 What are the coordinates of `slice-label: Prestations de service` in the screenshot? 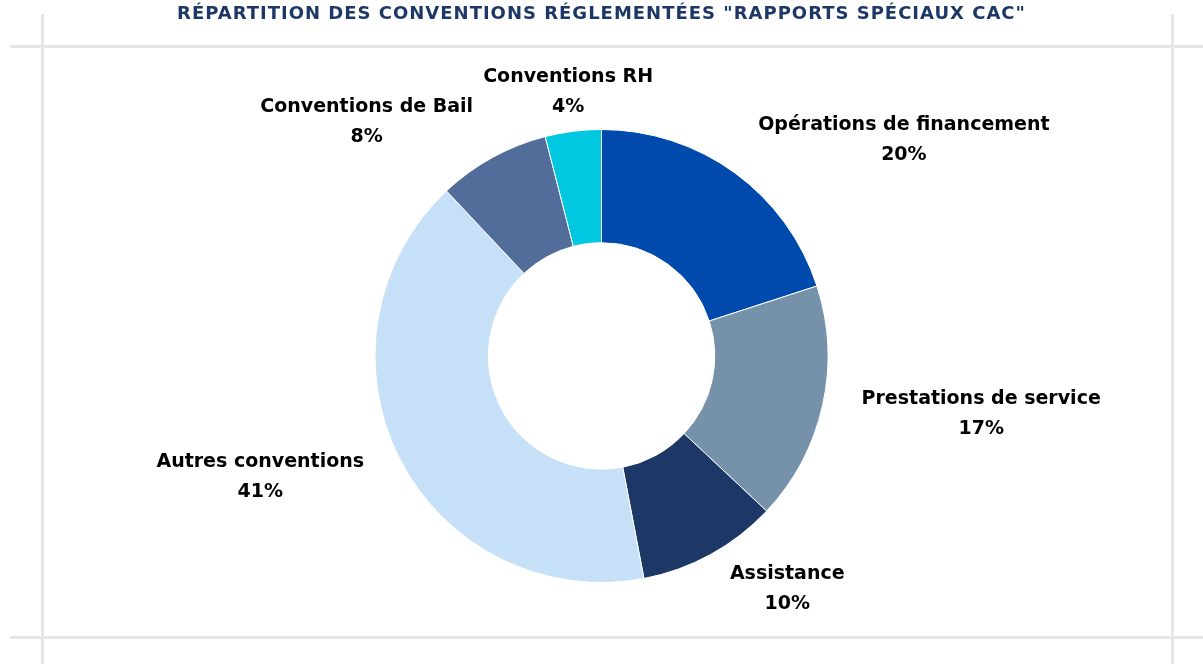 It's located at (981, 397).